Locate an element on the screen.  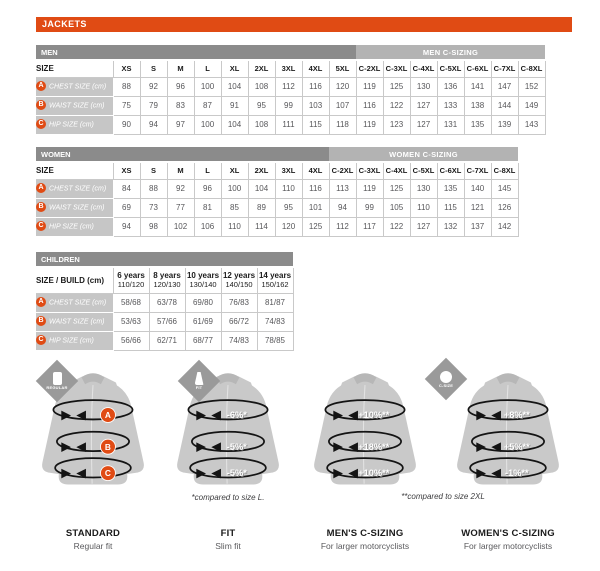
size-value-cell: 88 is located at coordinates (126, 86).